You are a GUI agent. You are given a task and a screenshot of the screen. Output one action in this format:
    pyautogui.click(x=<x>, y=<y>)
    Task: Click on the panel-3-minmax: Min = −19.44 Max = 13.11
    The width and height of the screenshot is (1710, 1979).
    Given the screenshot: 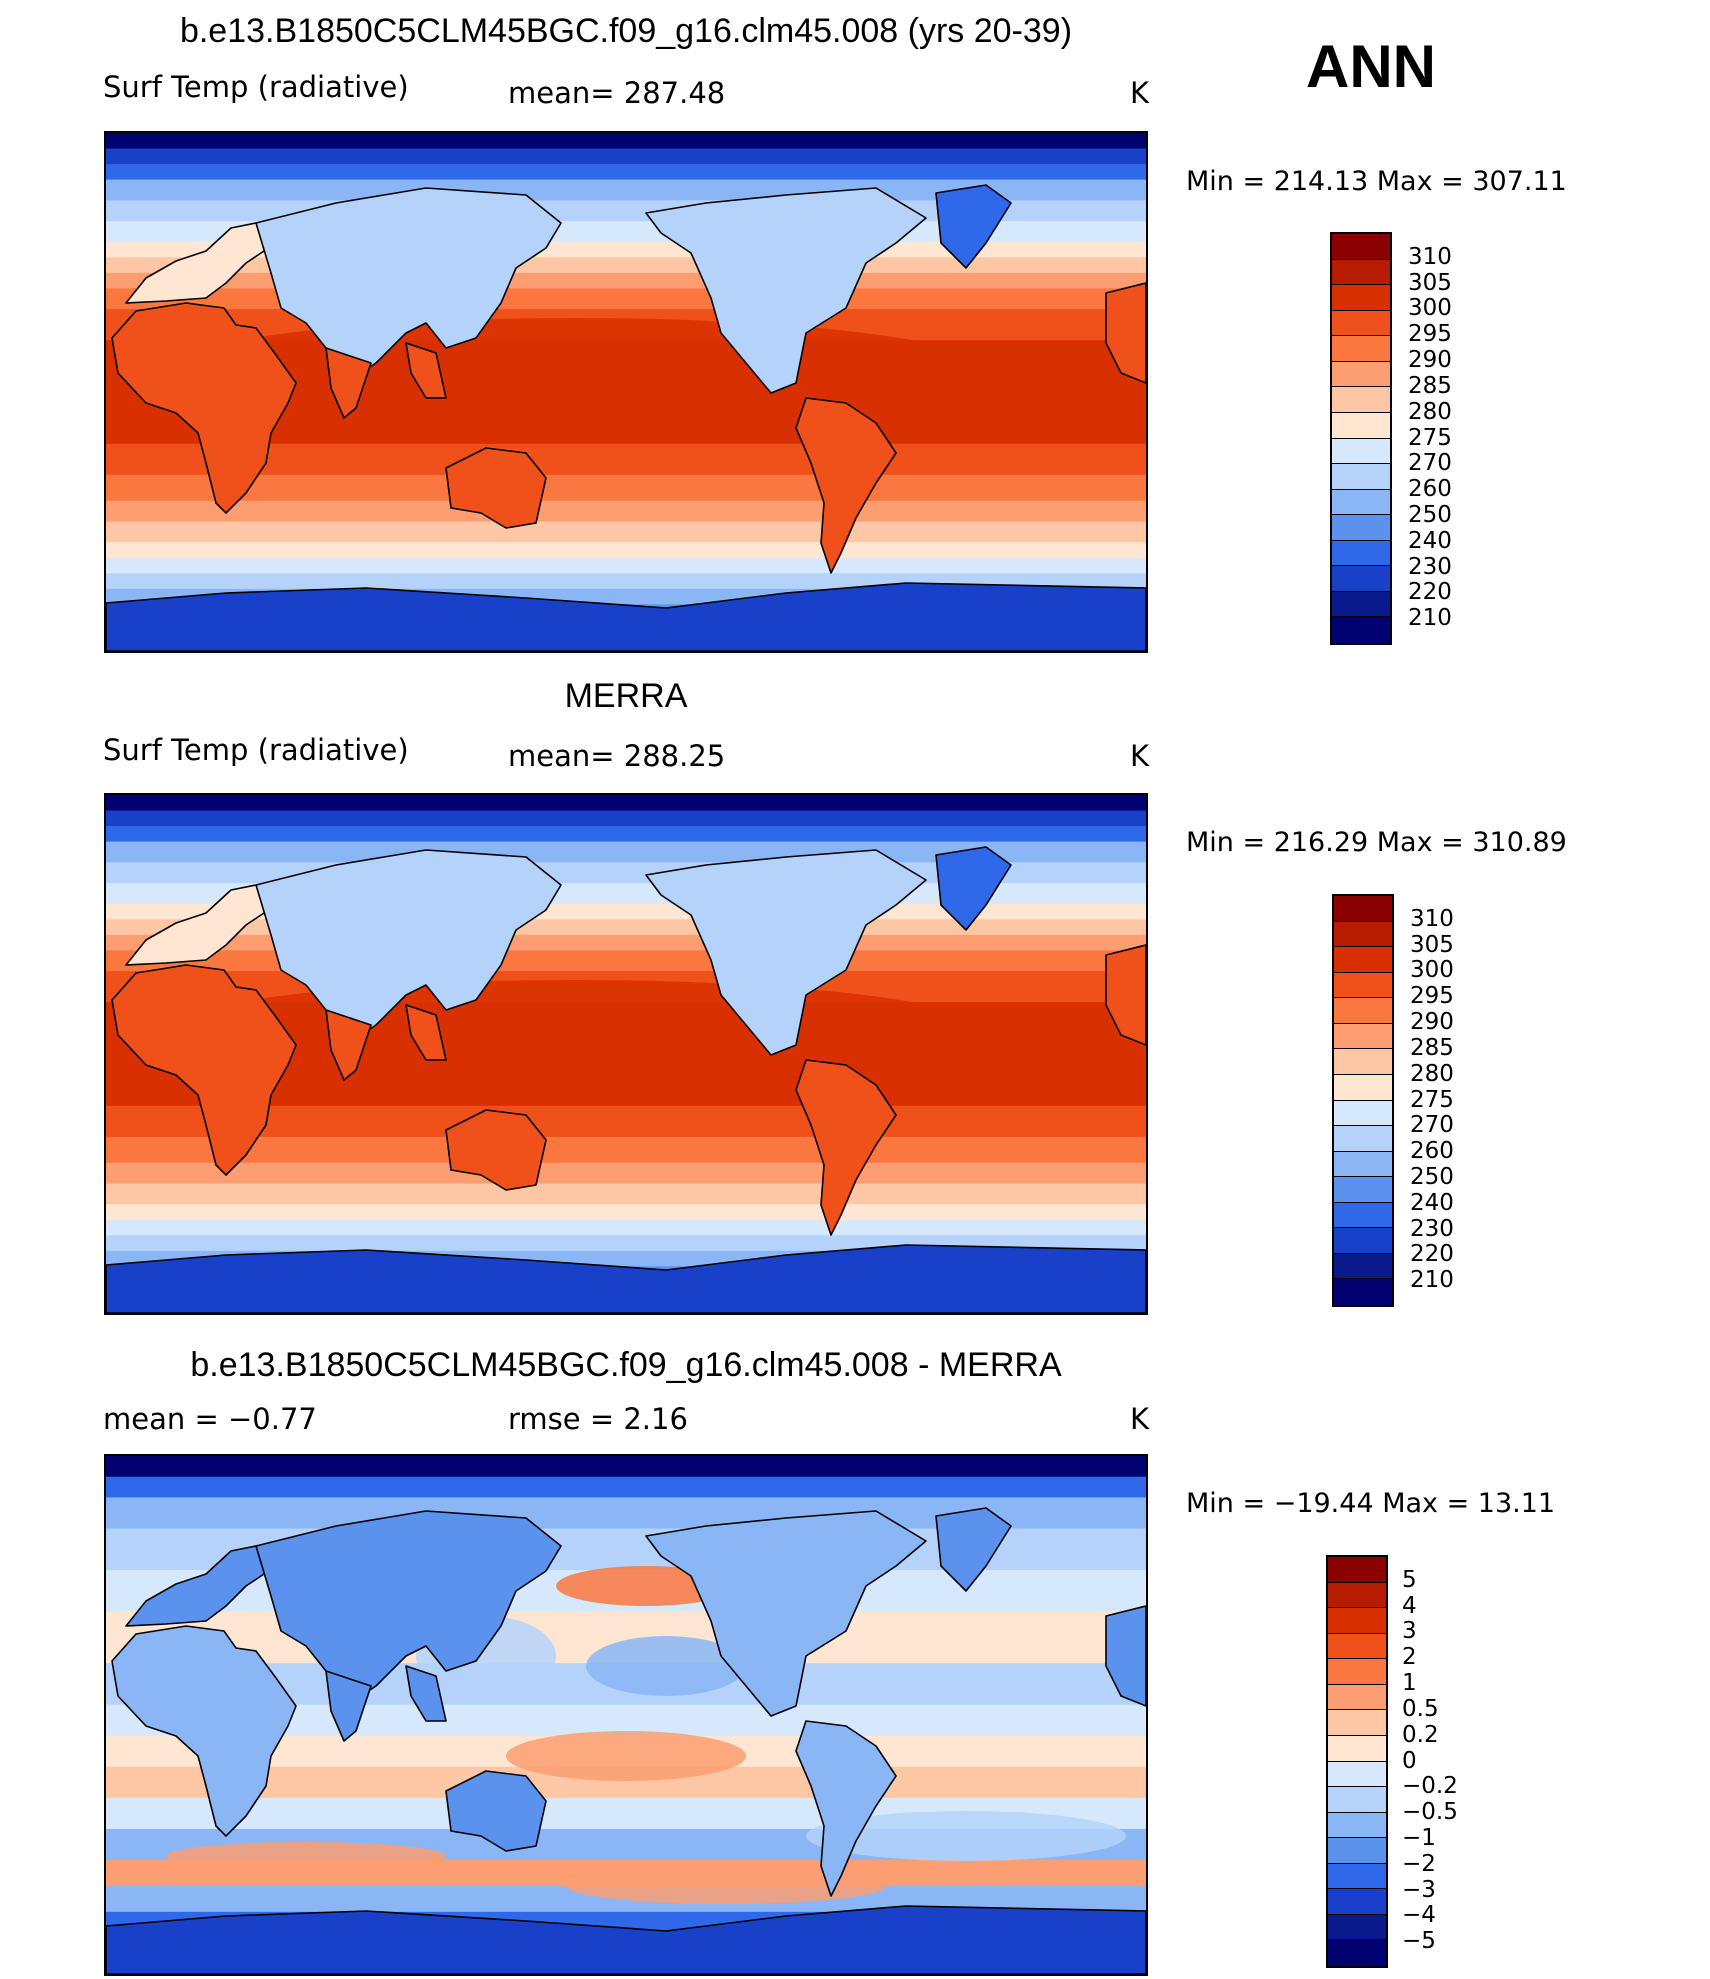 What is the action you would take?
    pyautogui.click(x=1371, y=1503)
    